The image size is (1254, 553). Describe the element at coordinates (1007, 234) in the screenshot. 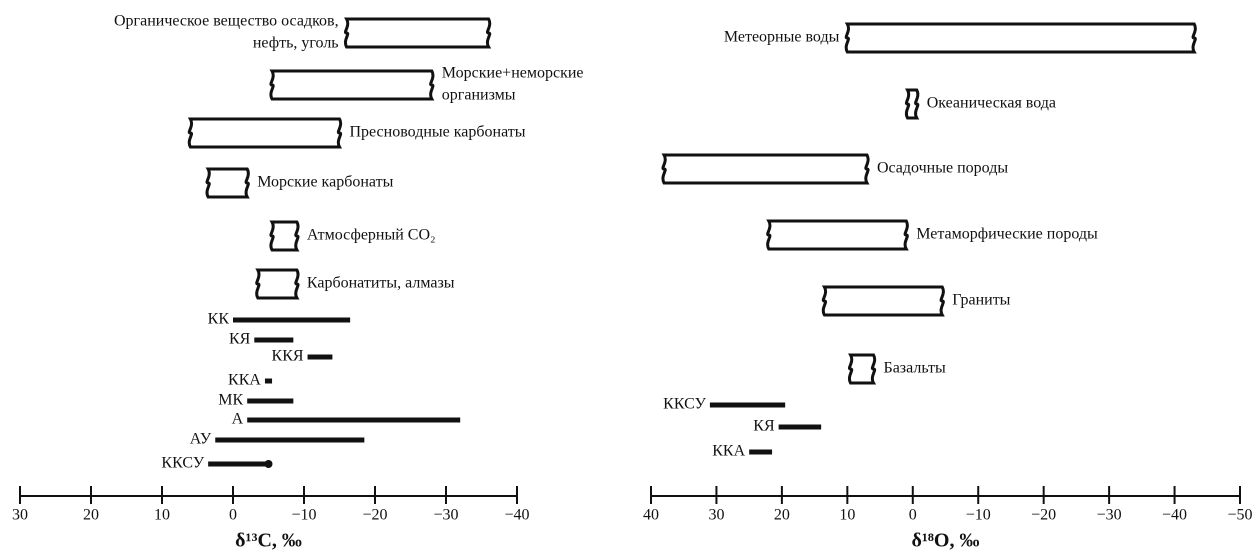

I see `range-label: Метаморфические породы` at that location.